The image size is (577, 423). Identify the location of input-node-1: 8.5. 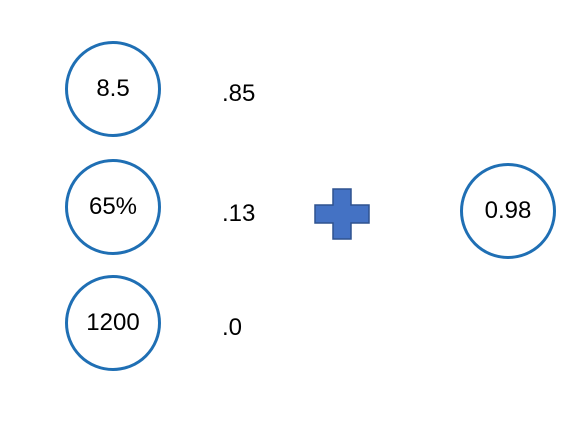
(113, 89).